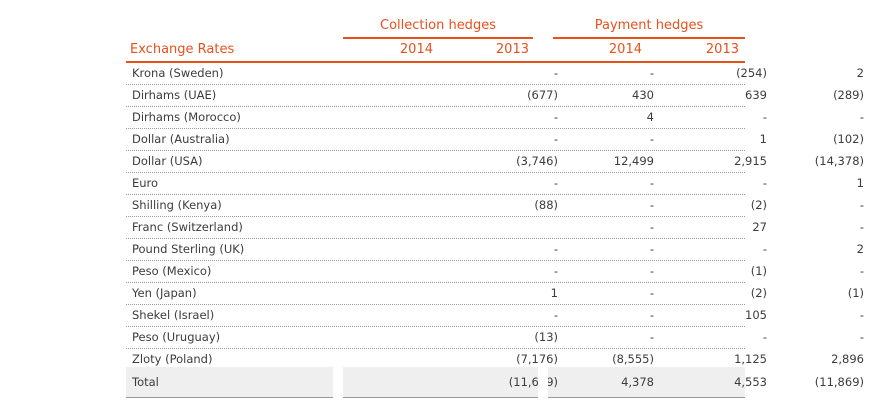  What do you see at coordinates (495, 74) in the screenshot?
I see `table-row: Krona (Sweden) - - (254) 2` at bounding box center [495, 74].